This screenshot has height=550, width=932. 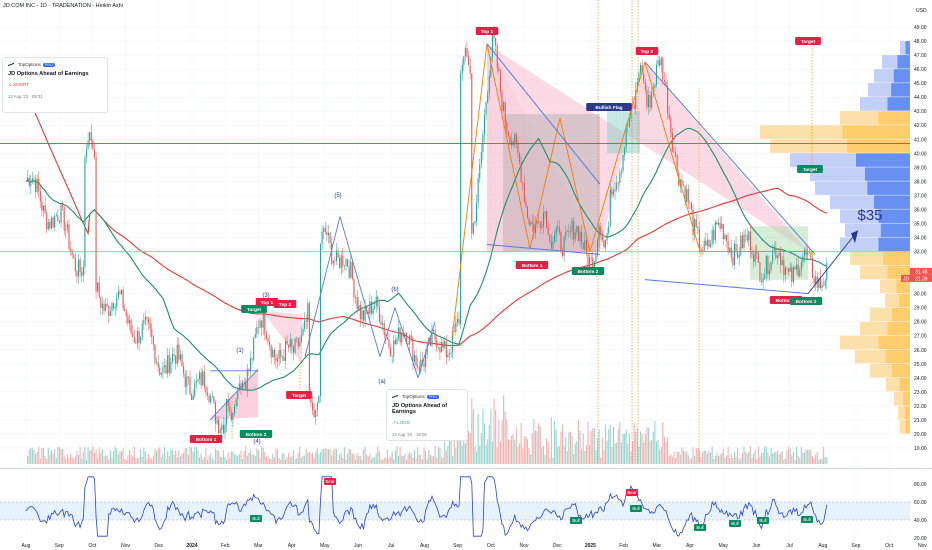 What do you see at coordinates (299, 396) in the screenshot?
I see `label-small-target: Target` at bounding box center [299, 396].